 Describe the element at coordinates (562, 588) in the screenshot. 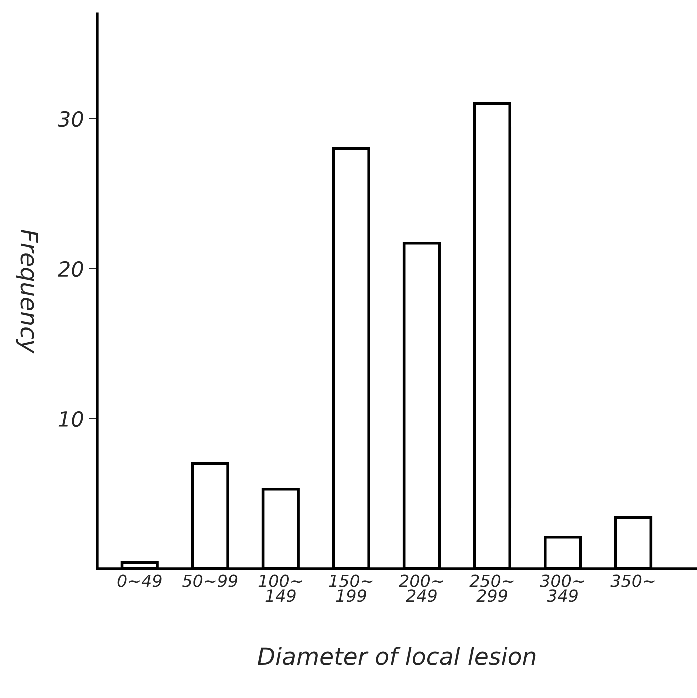

I see `x-tick-label: 300~ 349` at that location.